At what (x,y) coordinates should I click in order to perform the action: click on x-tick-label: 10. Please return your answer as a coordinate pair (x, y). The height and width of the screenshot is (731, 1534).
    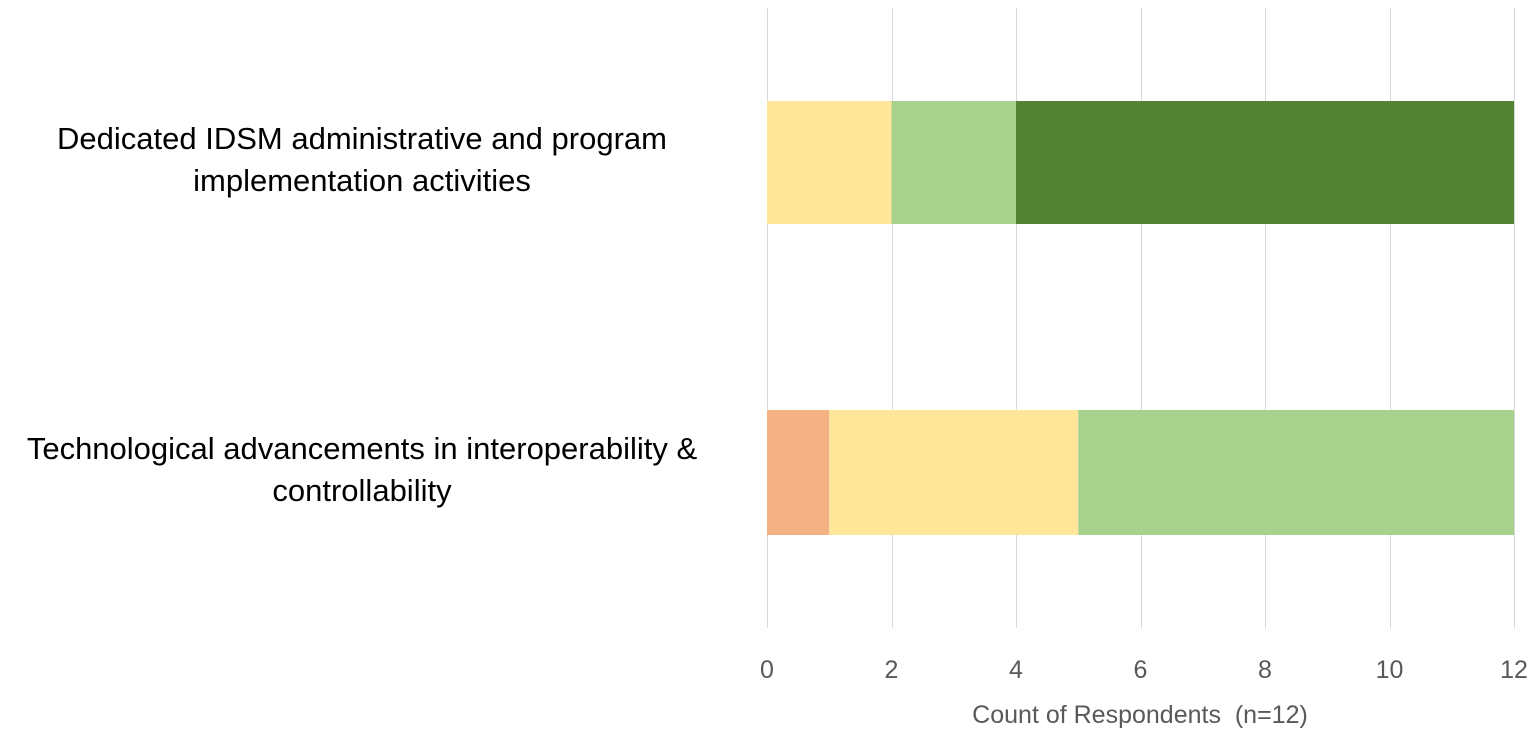
    Looking at the image, I should click on (1390, 670).